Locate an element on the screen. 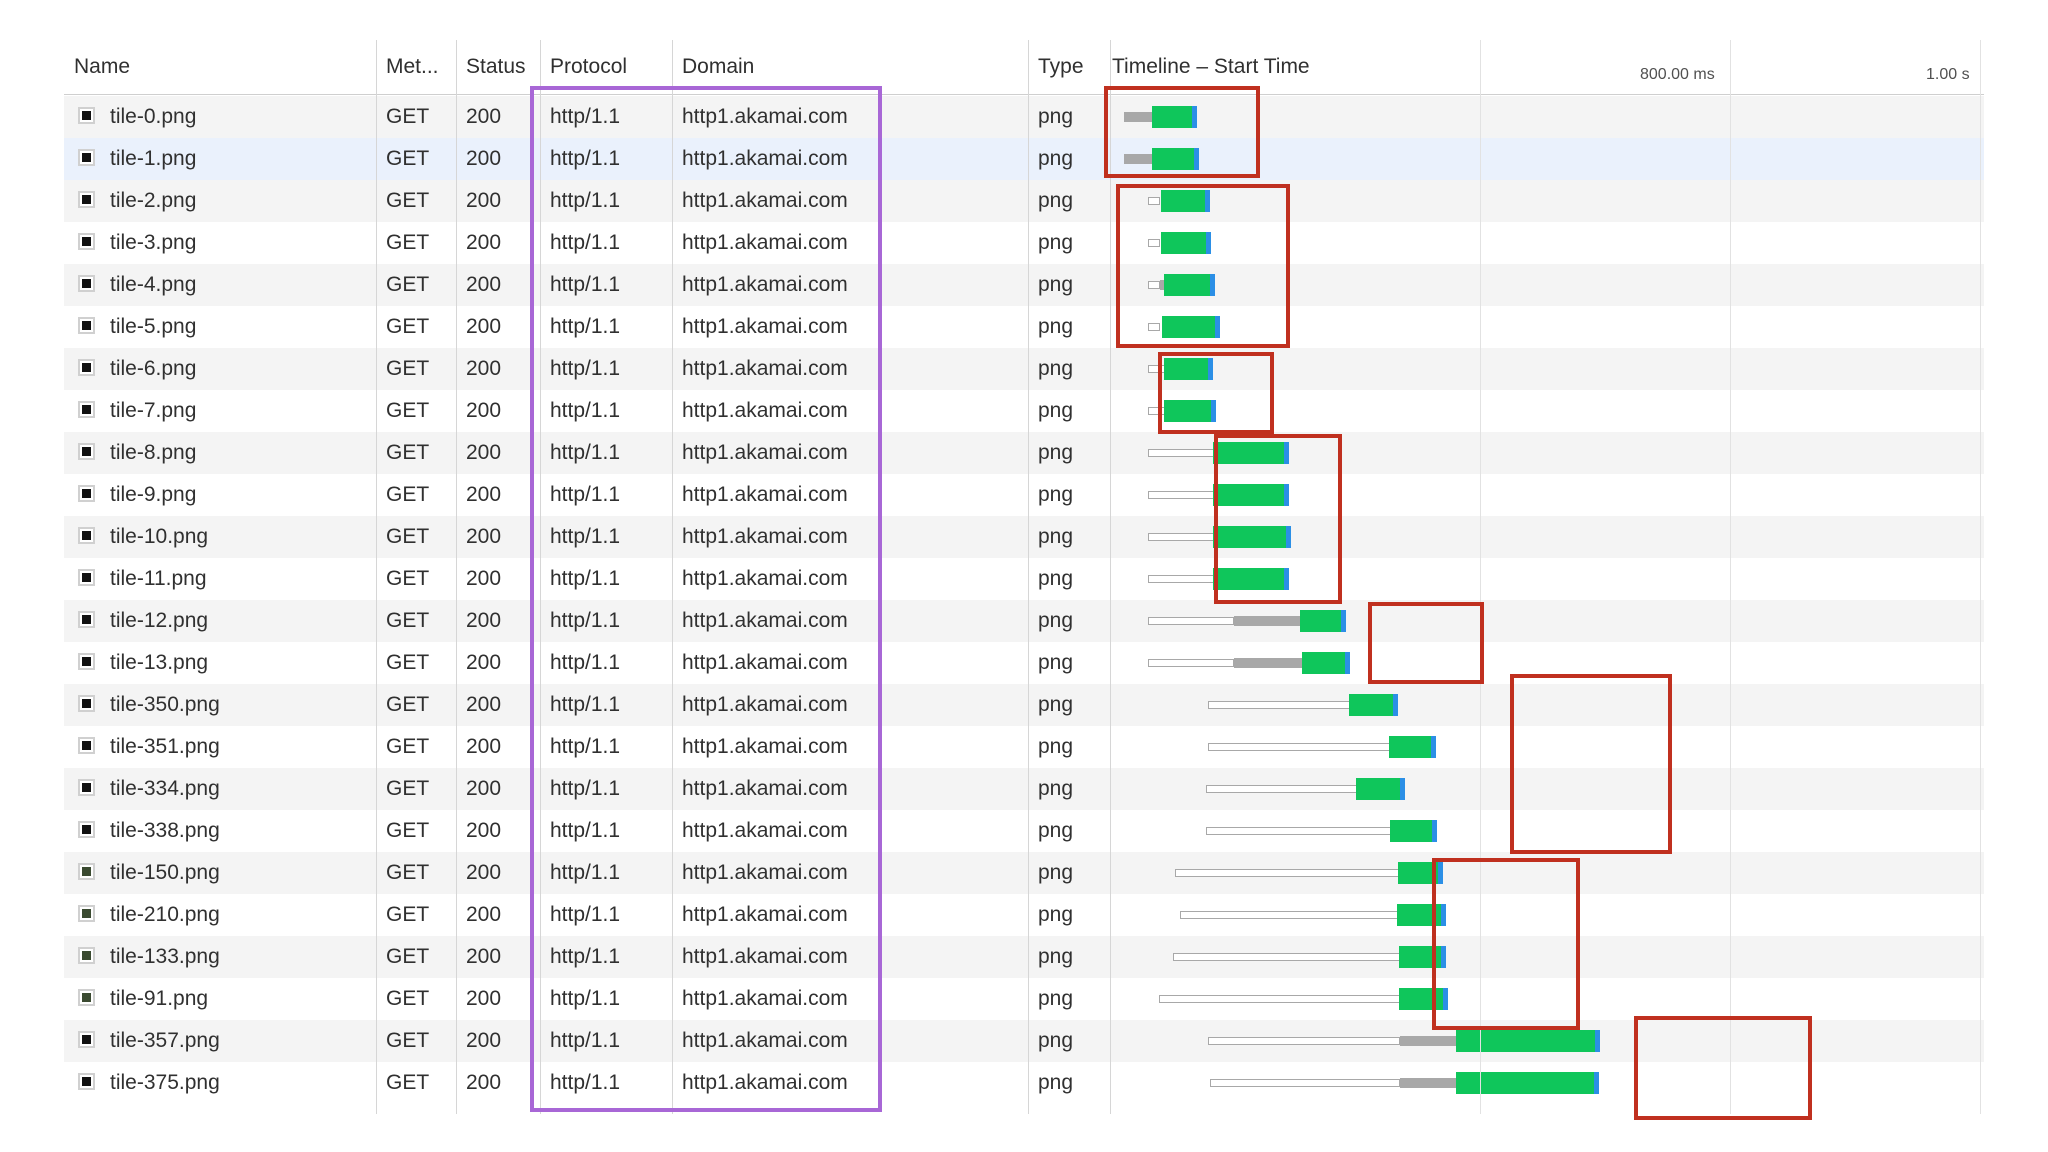 Image resolution: width=2048 pixels, height=1152 pixels. column-header-domain: Domain is located at coordinates (718, 66).